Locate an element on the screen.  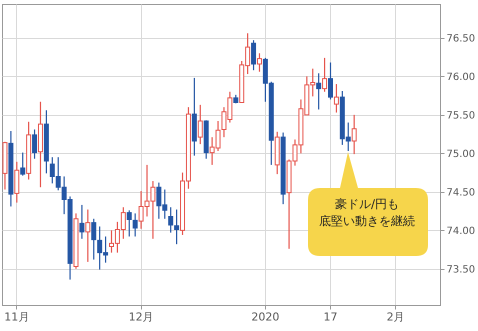
y-tick-label: 73.50 is located at coordinates (461, 270).